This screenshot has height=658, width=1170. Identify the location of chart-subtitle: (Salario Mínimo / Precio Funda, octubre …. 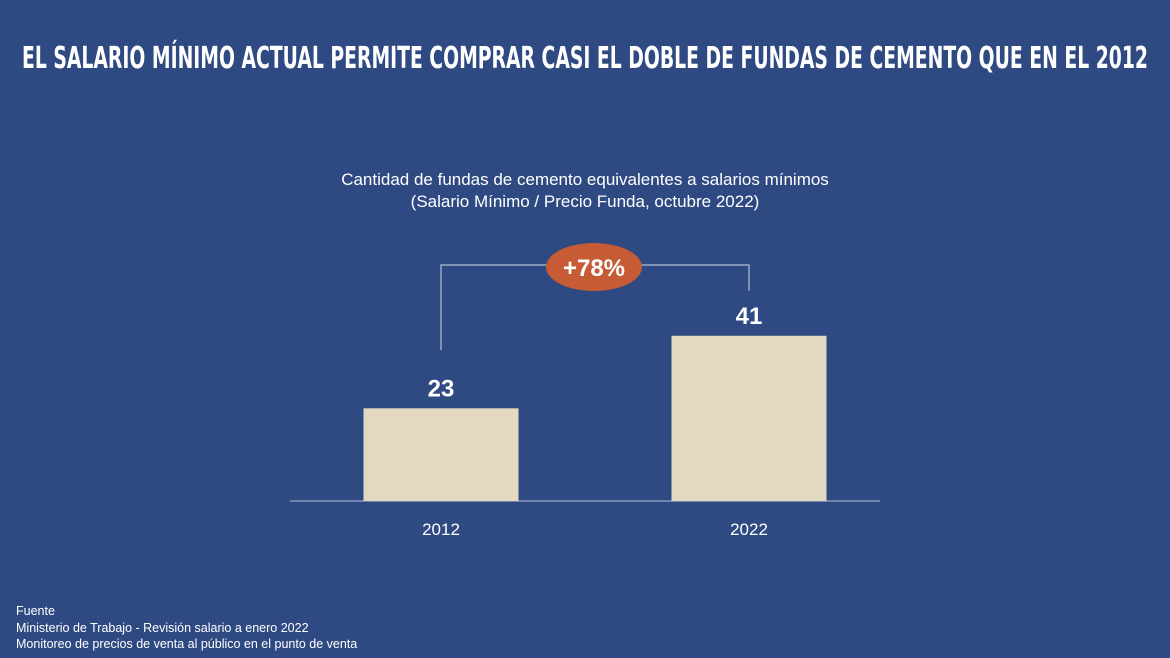
(585, 201).